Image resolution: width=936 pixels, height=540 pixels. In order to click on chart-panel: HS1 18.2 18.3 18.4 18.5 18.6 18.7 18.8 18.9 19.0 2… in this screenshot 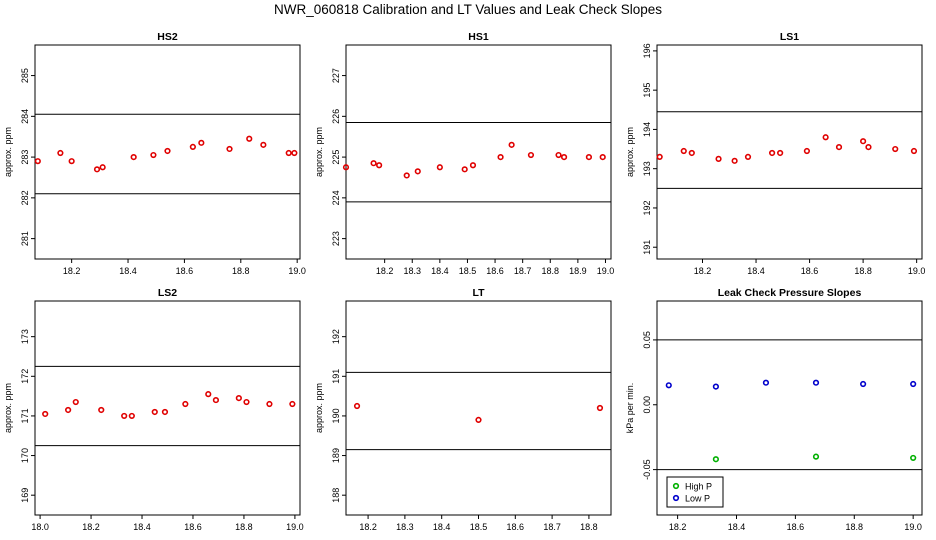, I will do `click(464, 153)`.